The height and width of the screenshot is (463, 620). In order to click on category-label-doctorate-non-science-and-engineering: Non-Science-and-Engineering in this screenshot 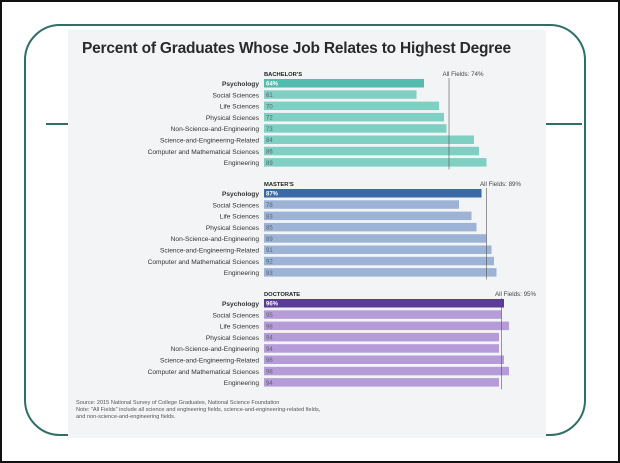, I will do `click(215, 349)`.